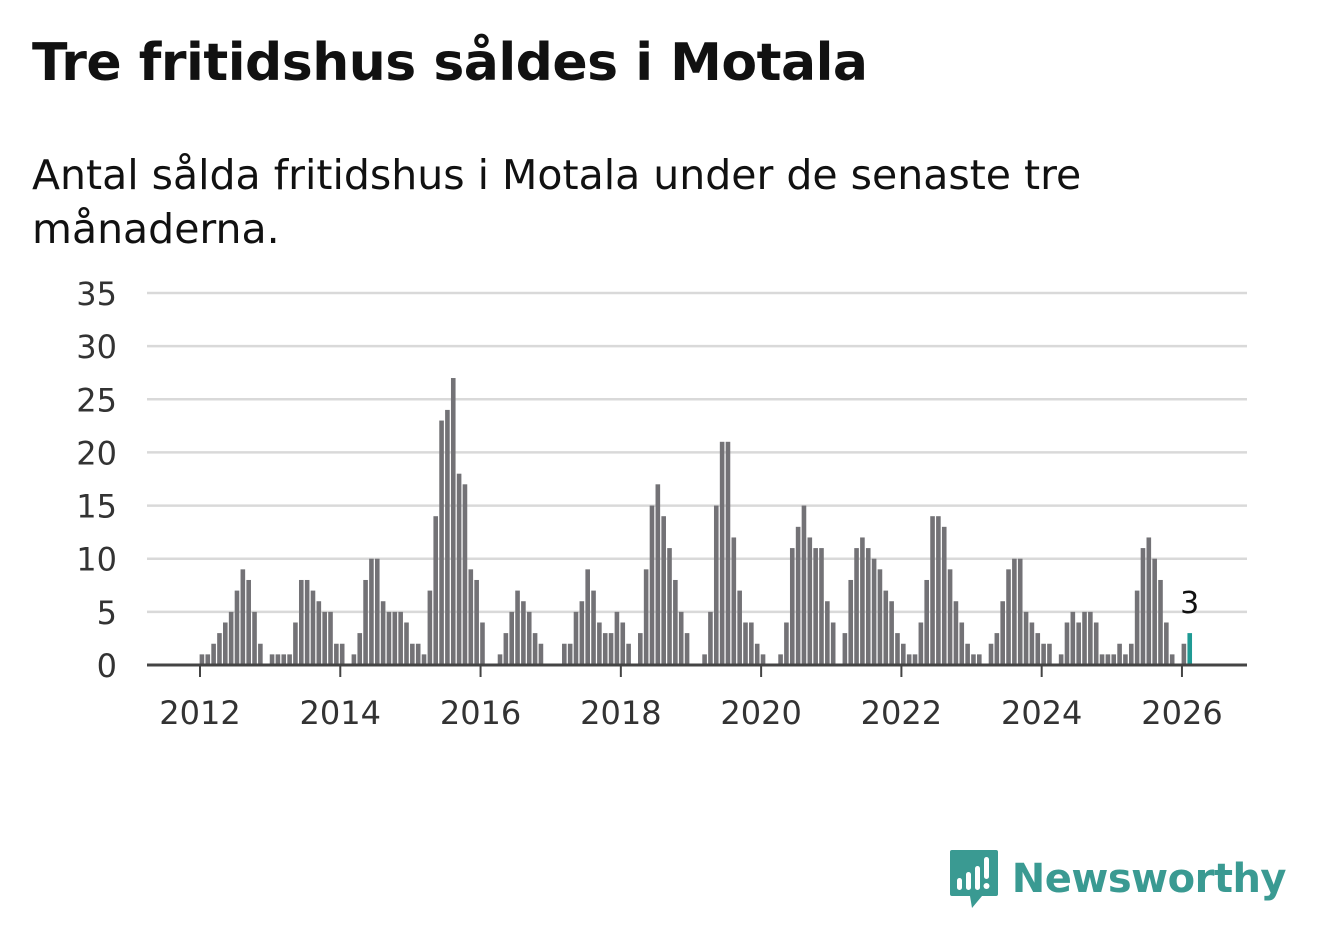  What do you see at coordinates (1190, 649) in the screenshot?
I see `bar-highlight` at bounding box center [1190, 649].